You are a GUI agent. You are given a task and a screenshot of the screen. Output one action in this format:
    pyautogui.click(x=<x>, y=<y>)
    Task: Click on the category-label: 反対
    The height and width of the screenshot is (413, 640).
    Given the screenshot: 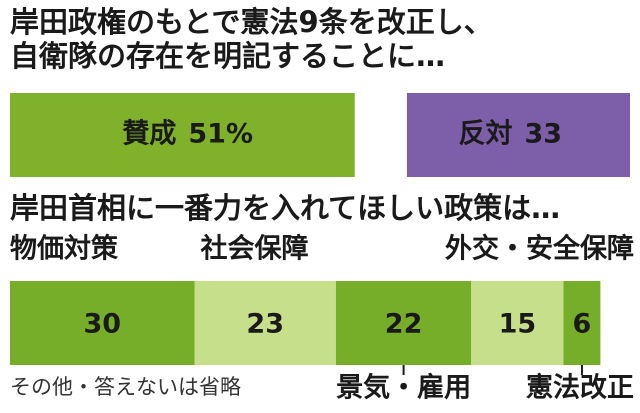 What is the action you would take?
    pyautogui.click(x=485, y=134)
    